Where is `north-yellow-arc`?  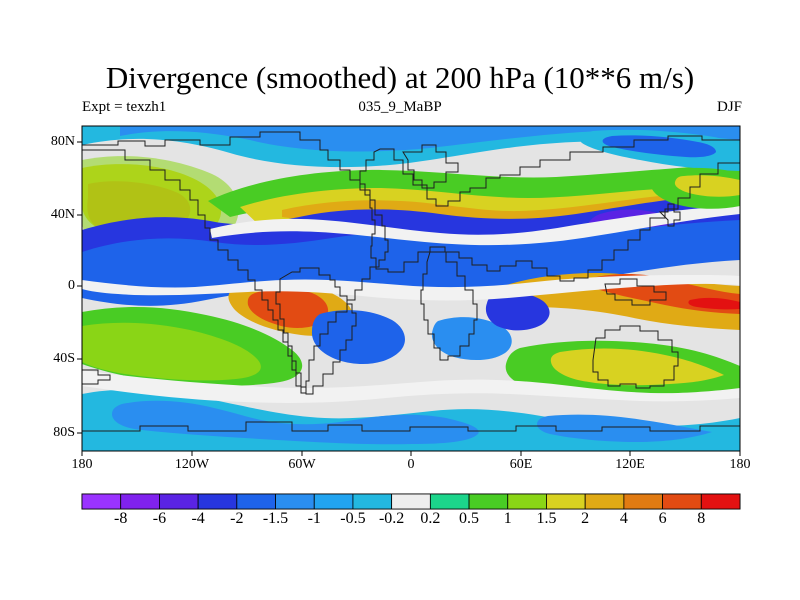
north-yellow-arc is located at coordinates (490, 209).